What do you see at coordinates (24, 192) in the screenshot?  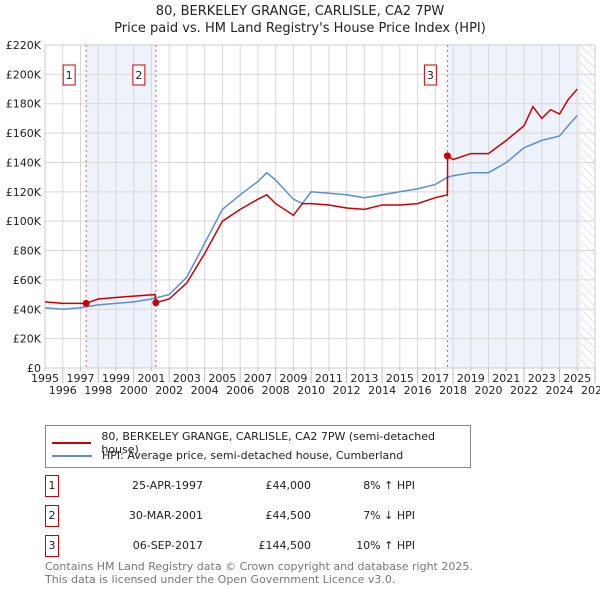 I see `y-tick-label: £120K` at bounding box center [24, 192].